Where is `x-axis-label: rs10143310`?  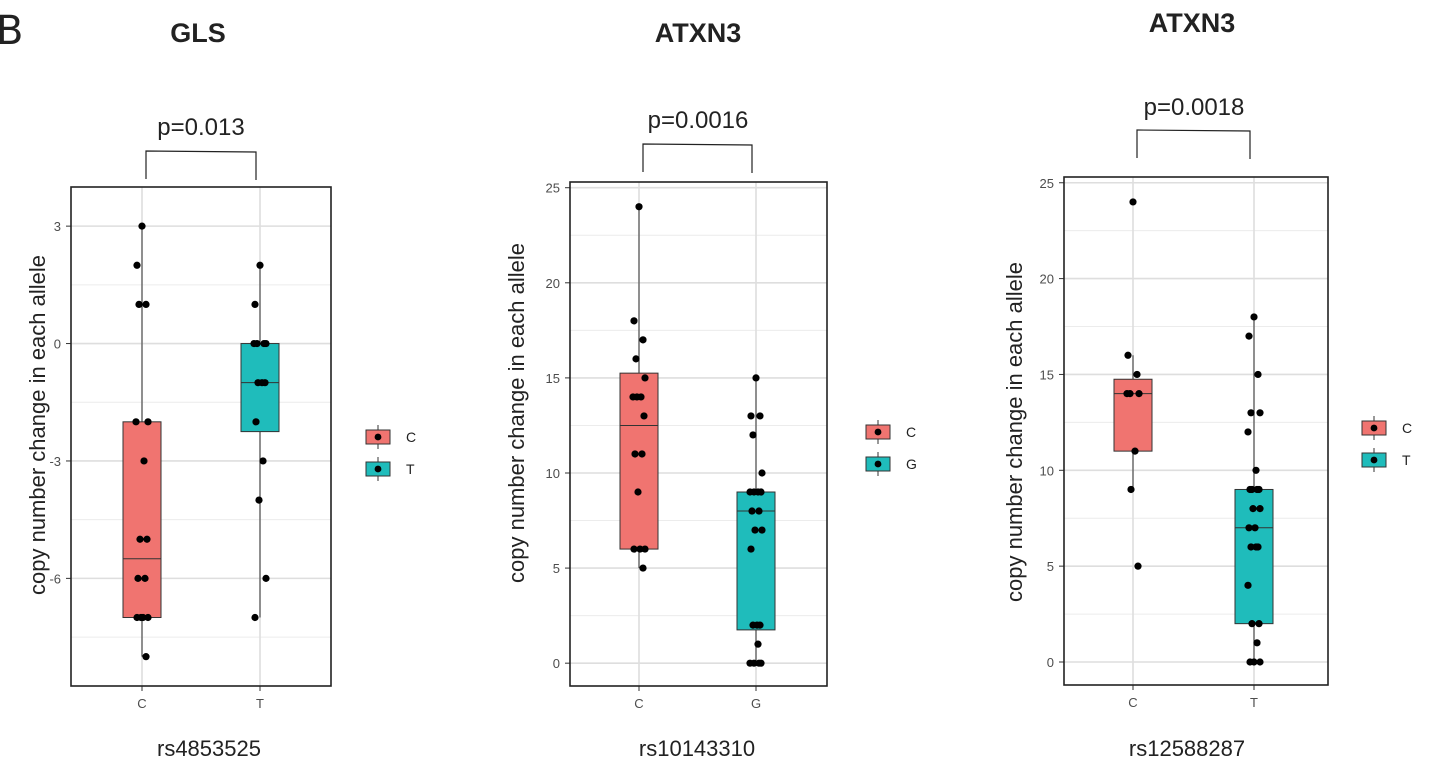
x-axis-label: rs10143310 is located at coordinates (697, 748).